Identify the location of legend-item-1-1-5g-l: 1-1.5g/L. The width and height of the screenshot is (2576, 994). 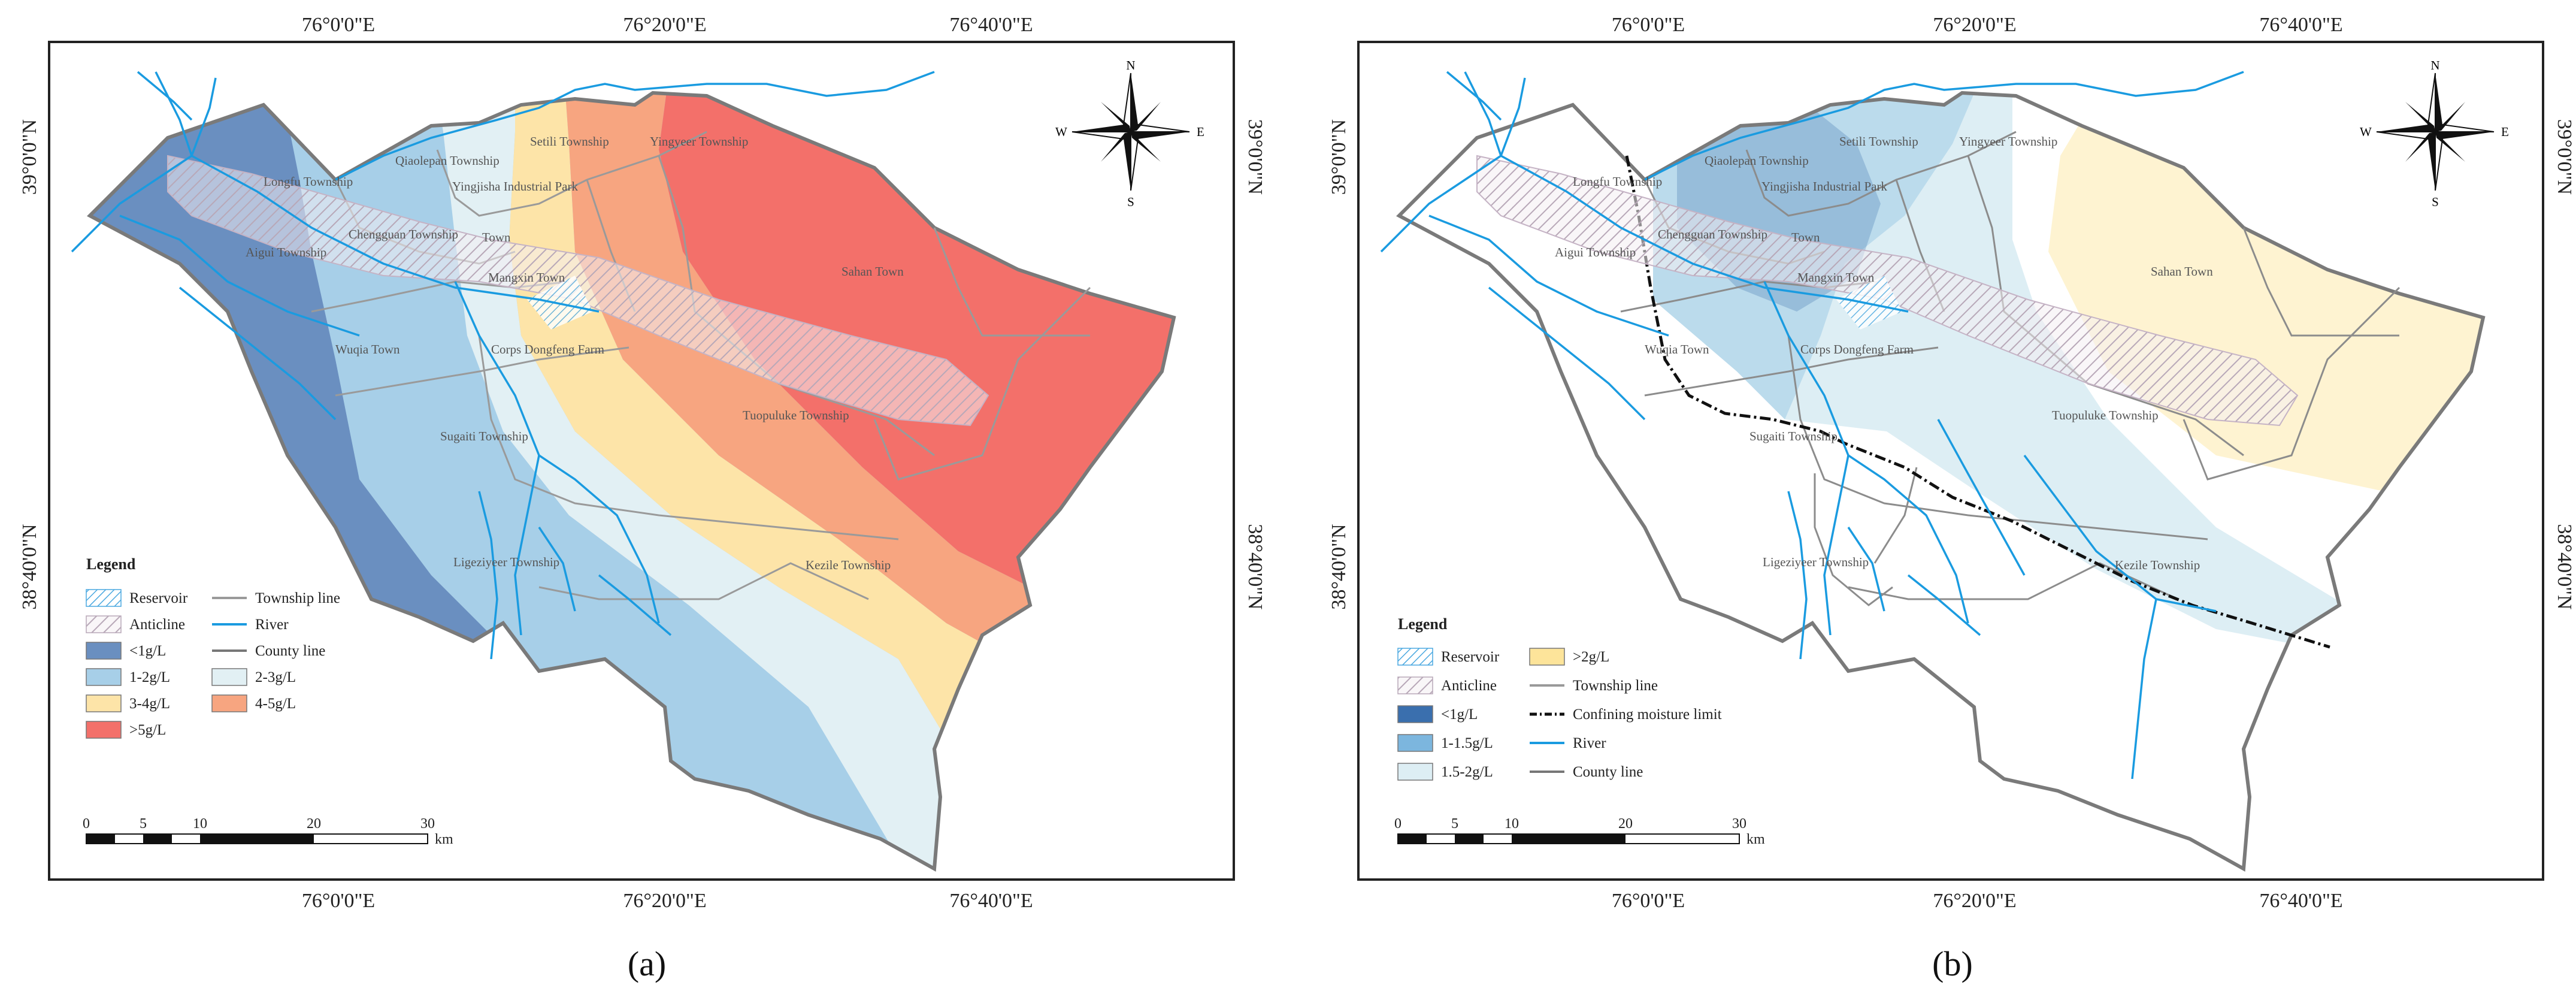
(1445, 743).